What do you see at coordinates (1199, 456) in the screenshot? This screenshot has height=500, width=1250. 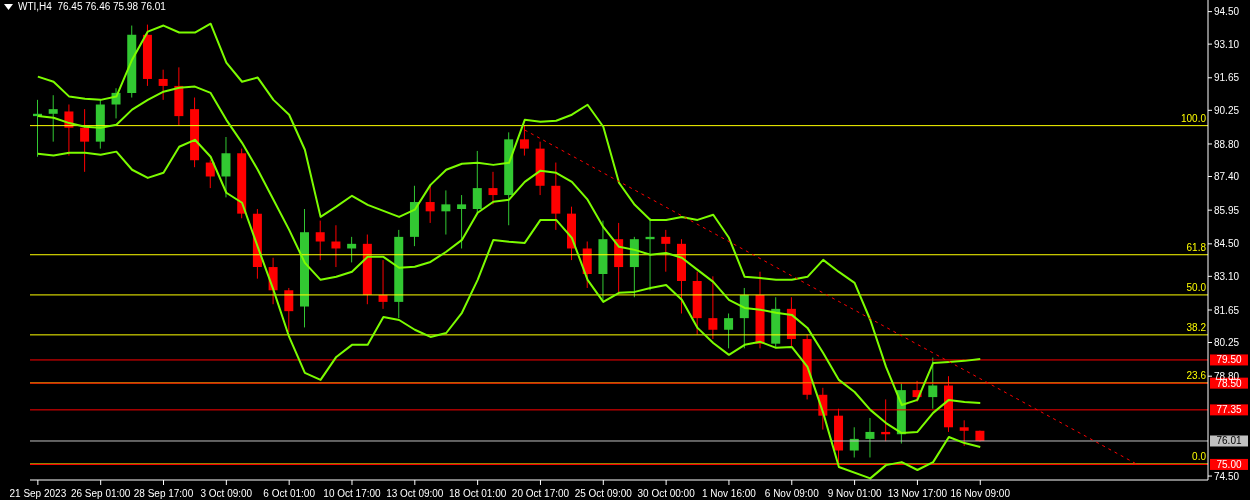 I see `annotation: 0.0` at bounding box center [1199, 456].